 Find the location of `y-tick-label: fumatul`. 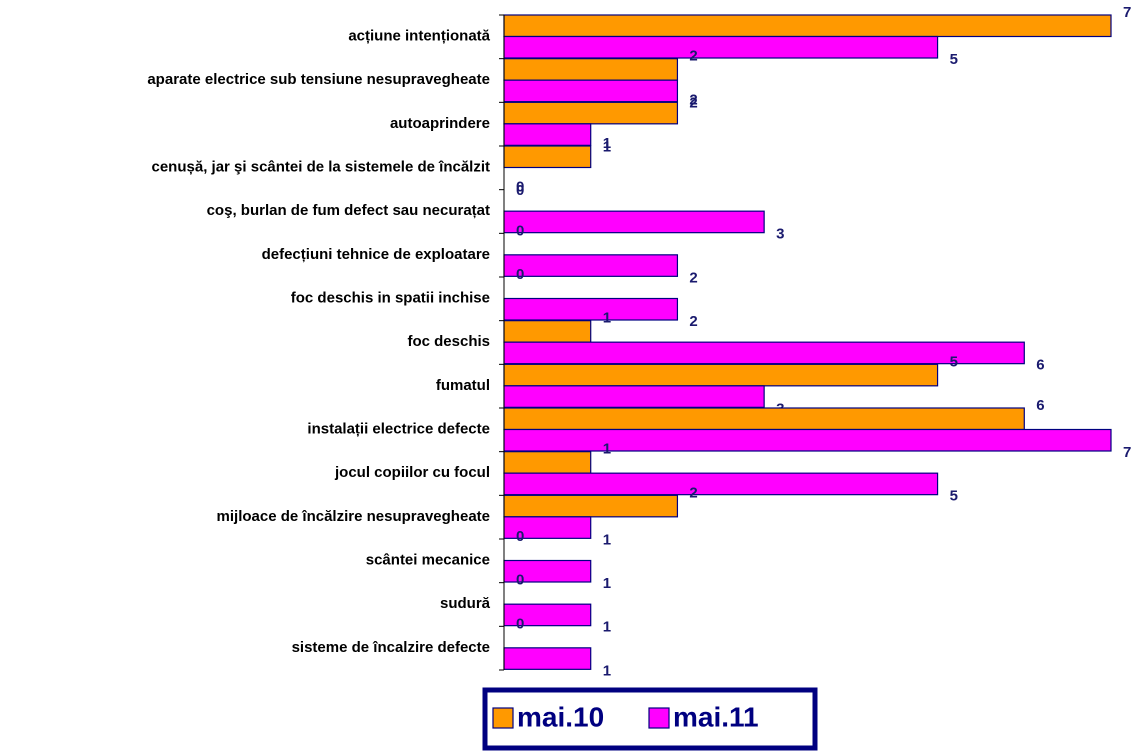

y-tick-label: fumatul is located at coordinates (463, 385).